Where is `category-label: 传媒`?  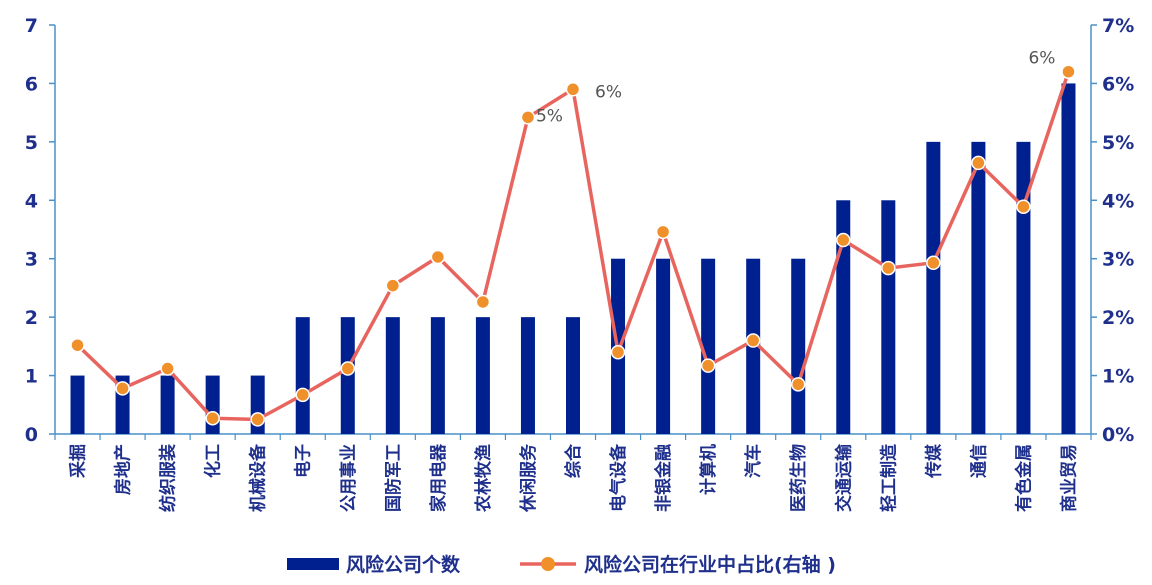
category-label: 传媒 is located at coordinates (933, 461).